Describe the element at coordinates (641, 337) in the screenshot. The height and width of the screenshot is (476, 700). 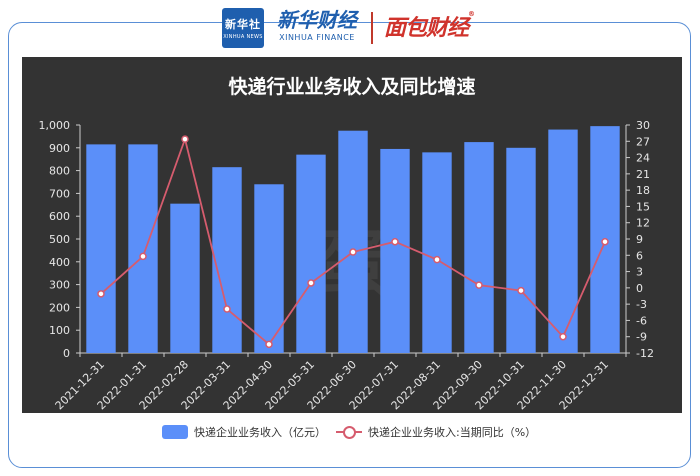
I see `right-tick-label: -9` at that location.